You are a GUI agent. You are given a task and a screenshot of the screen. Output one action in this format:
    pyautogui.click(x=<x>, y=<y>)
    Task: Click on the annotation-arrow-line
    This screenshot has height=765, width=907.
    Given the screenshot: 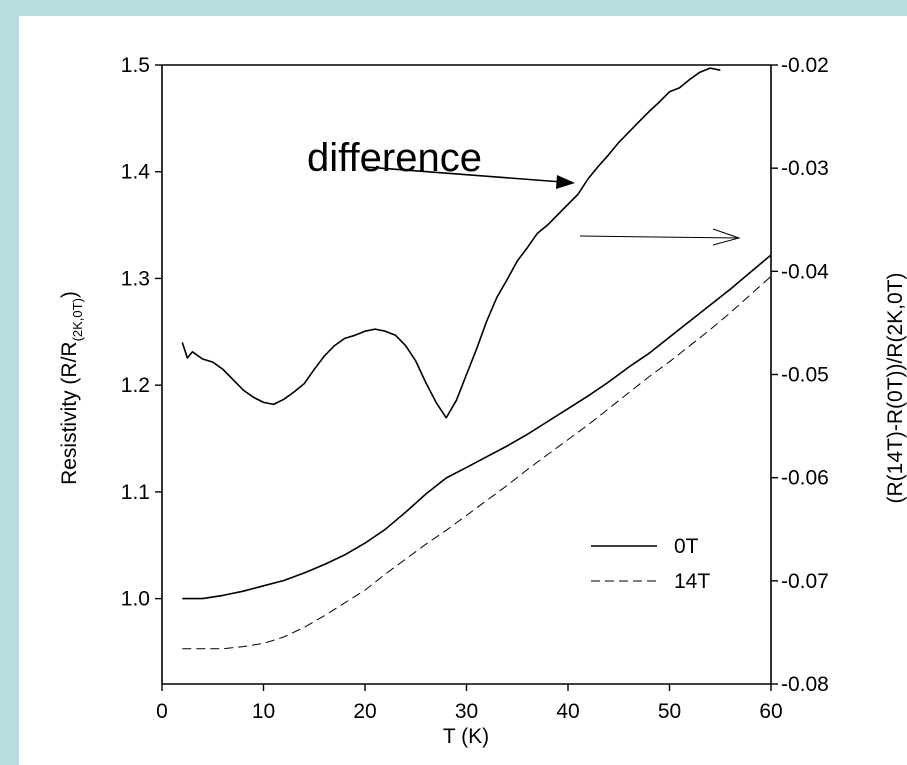 What is the action you would take?
    pyautogui.click(x=464, y=174)
    